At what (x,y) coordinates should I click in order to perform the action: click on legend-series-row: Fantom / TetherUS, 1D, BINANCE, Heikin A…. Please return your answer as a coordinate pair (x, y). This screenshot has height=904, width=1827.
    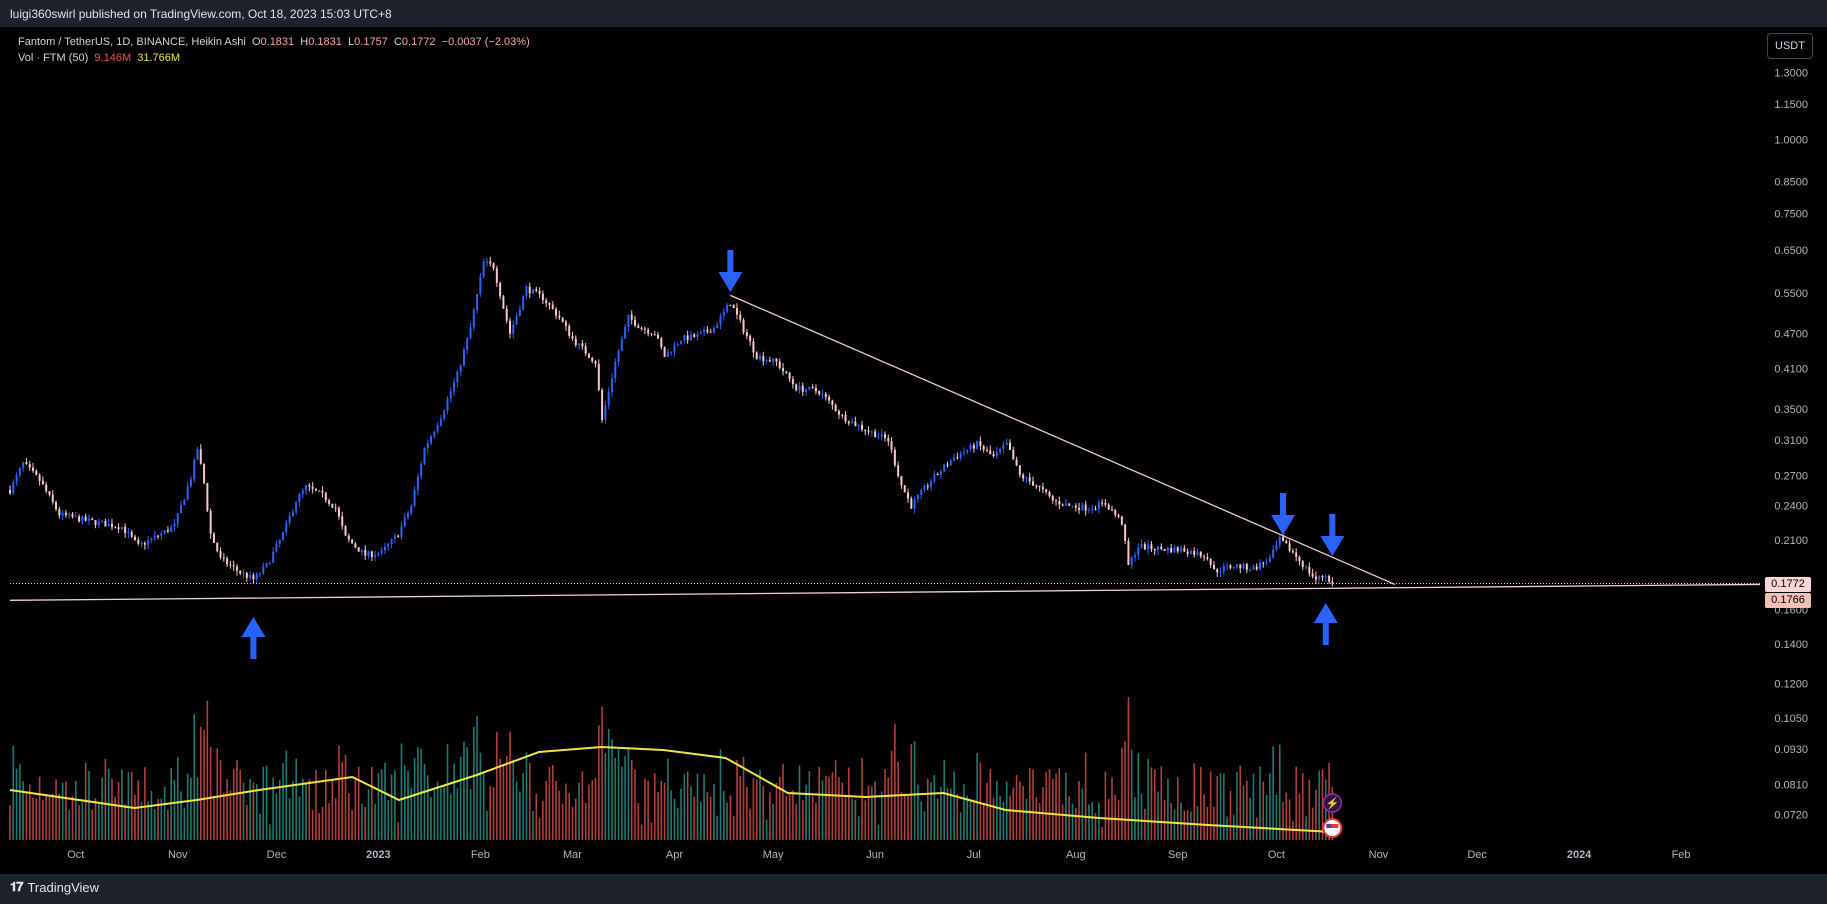
    Looking at the image, I should click on (274, 42).